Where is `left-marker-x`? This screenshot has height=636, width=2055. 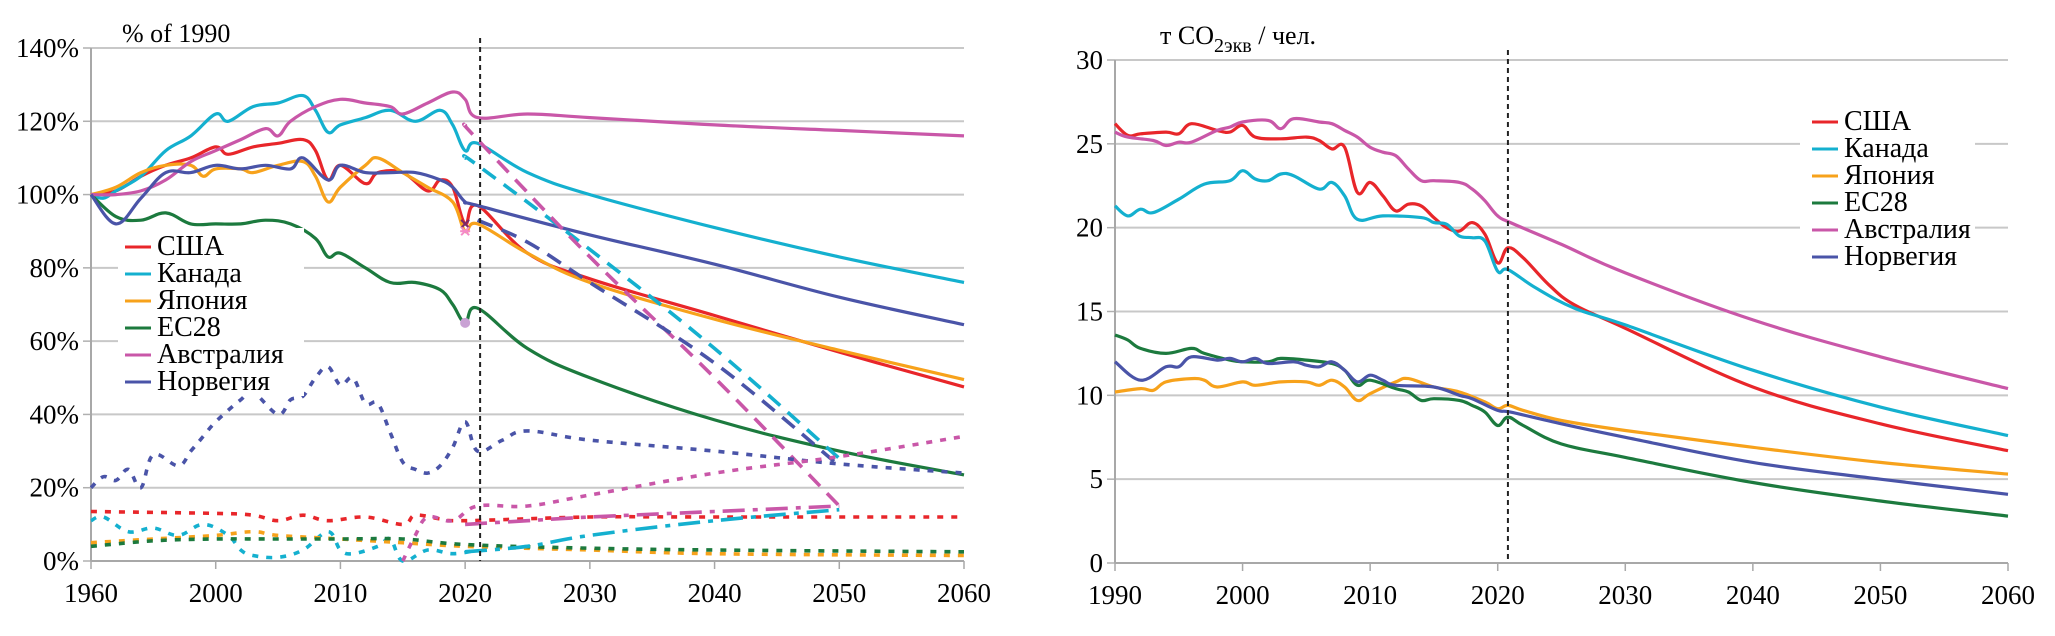
left-marker-x is located at coordinates (465, 224).